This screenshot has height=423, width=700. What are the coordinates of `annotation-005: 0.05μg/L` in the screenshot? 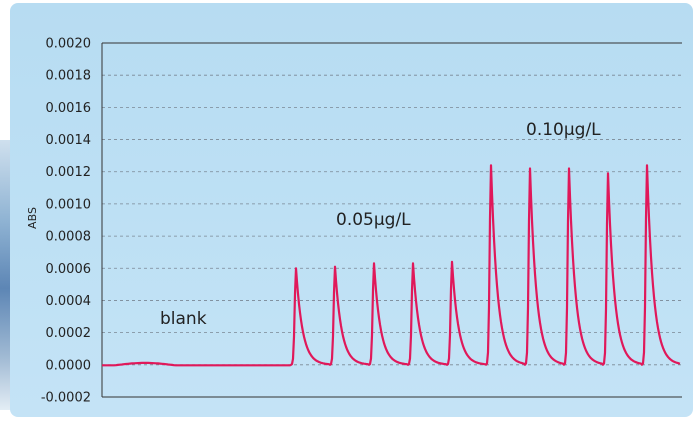 It's located at (373, 220).